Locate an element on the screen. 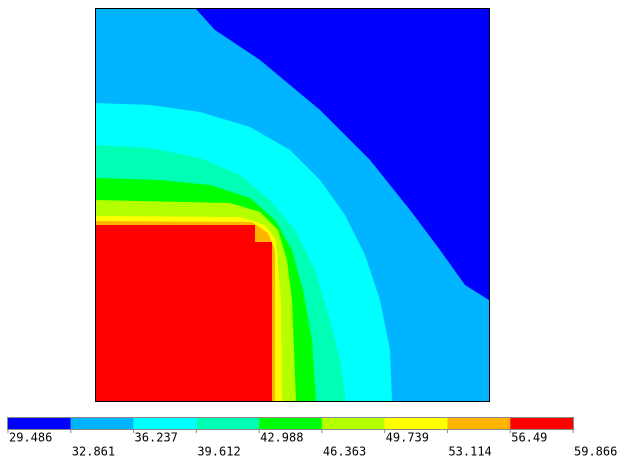 This screenshot has width=631, height=462. tick-label: 39.612 is located at coordinates (218, 452).